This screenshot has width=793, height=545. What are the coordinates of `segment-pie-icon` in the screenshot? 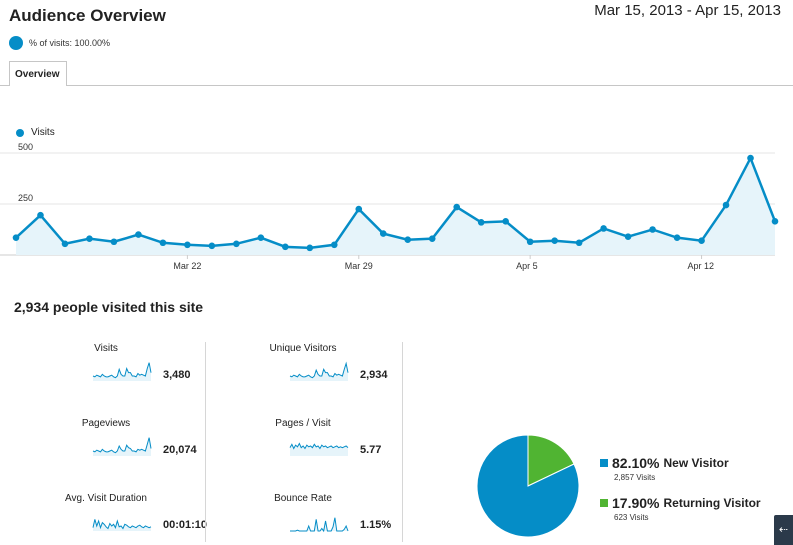 It's located at (16, 43).